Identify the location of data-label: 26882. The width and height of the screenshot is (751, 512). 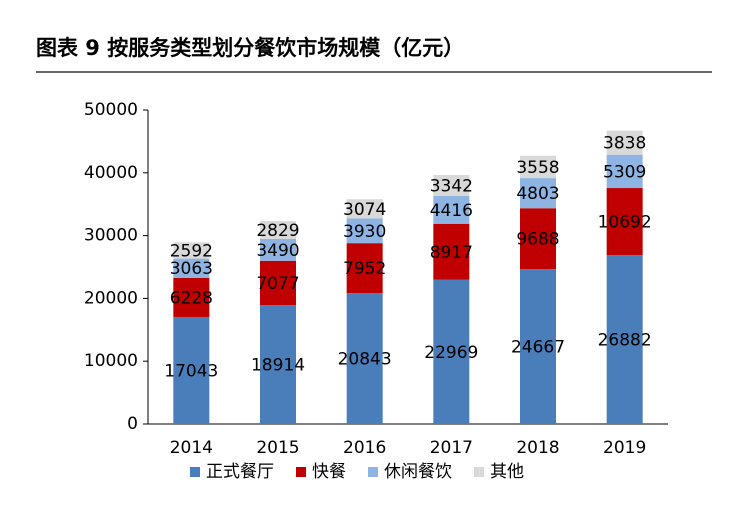
(625, 341).